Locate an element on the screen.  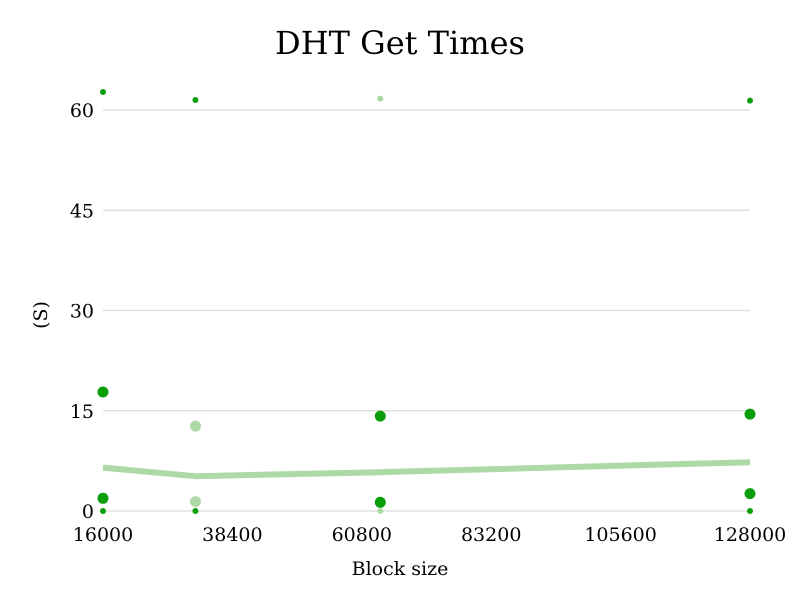
y-tick-label: 30 is located at coordinates (82, 312).